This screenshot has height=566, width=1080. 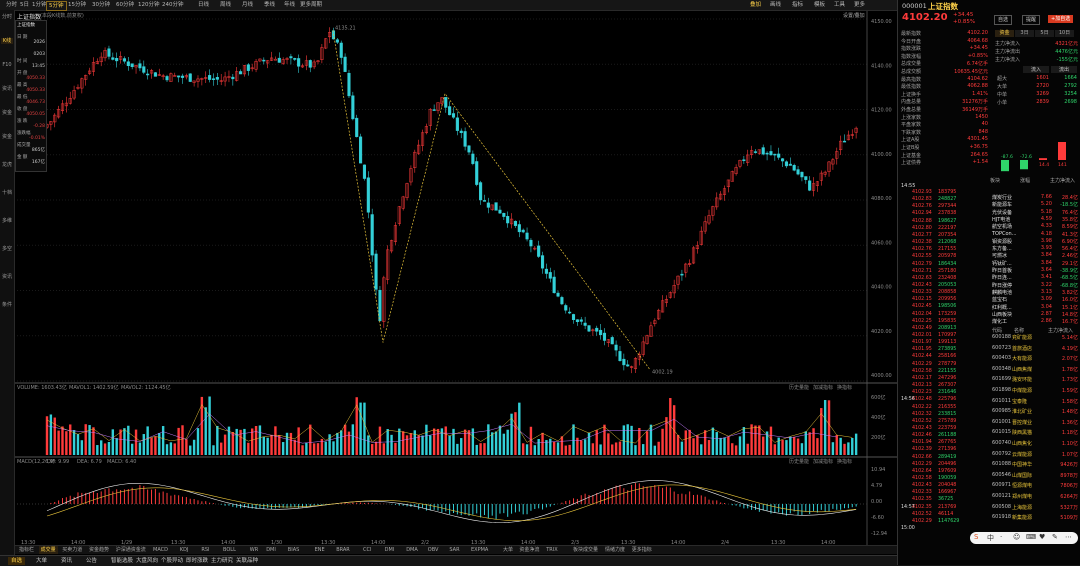 What do you see at coordinates (1002, 271) in the screenshot?
I see `sector-name: 昨日首板` at bounding box center [1002, 271].